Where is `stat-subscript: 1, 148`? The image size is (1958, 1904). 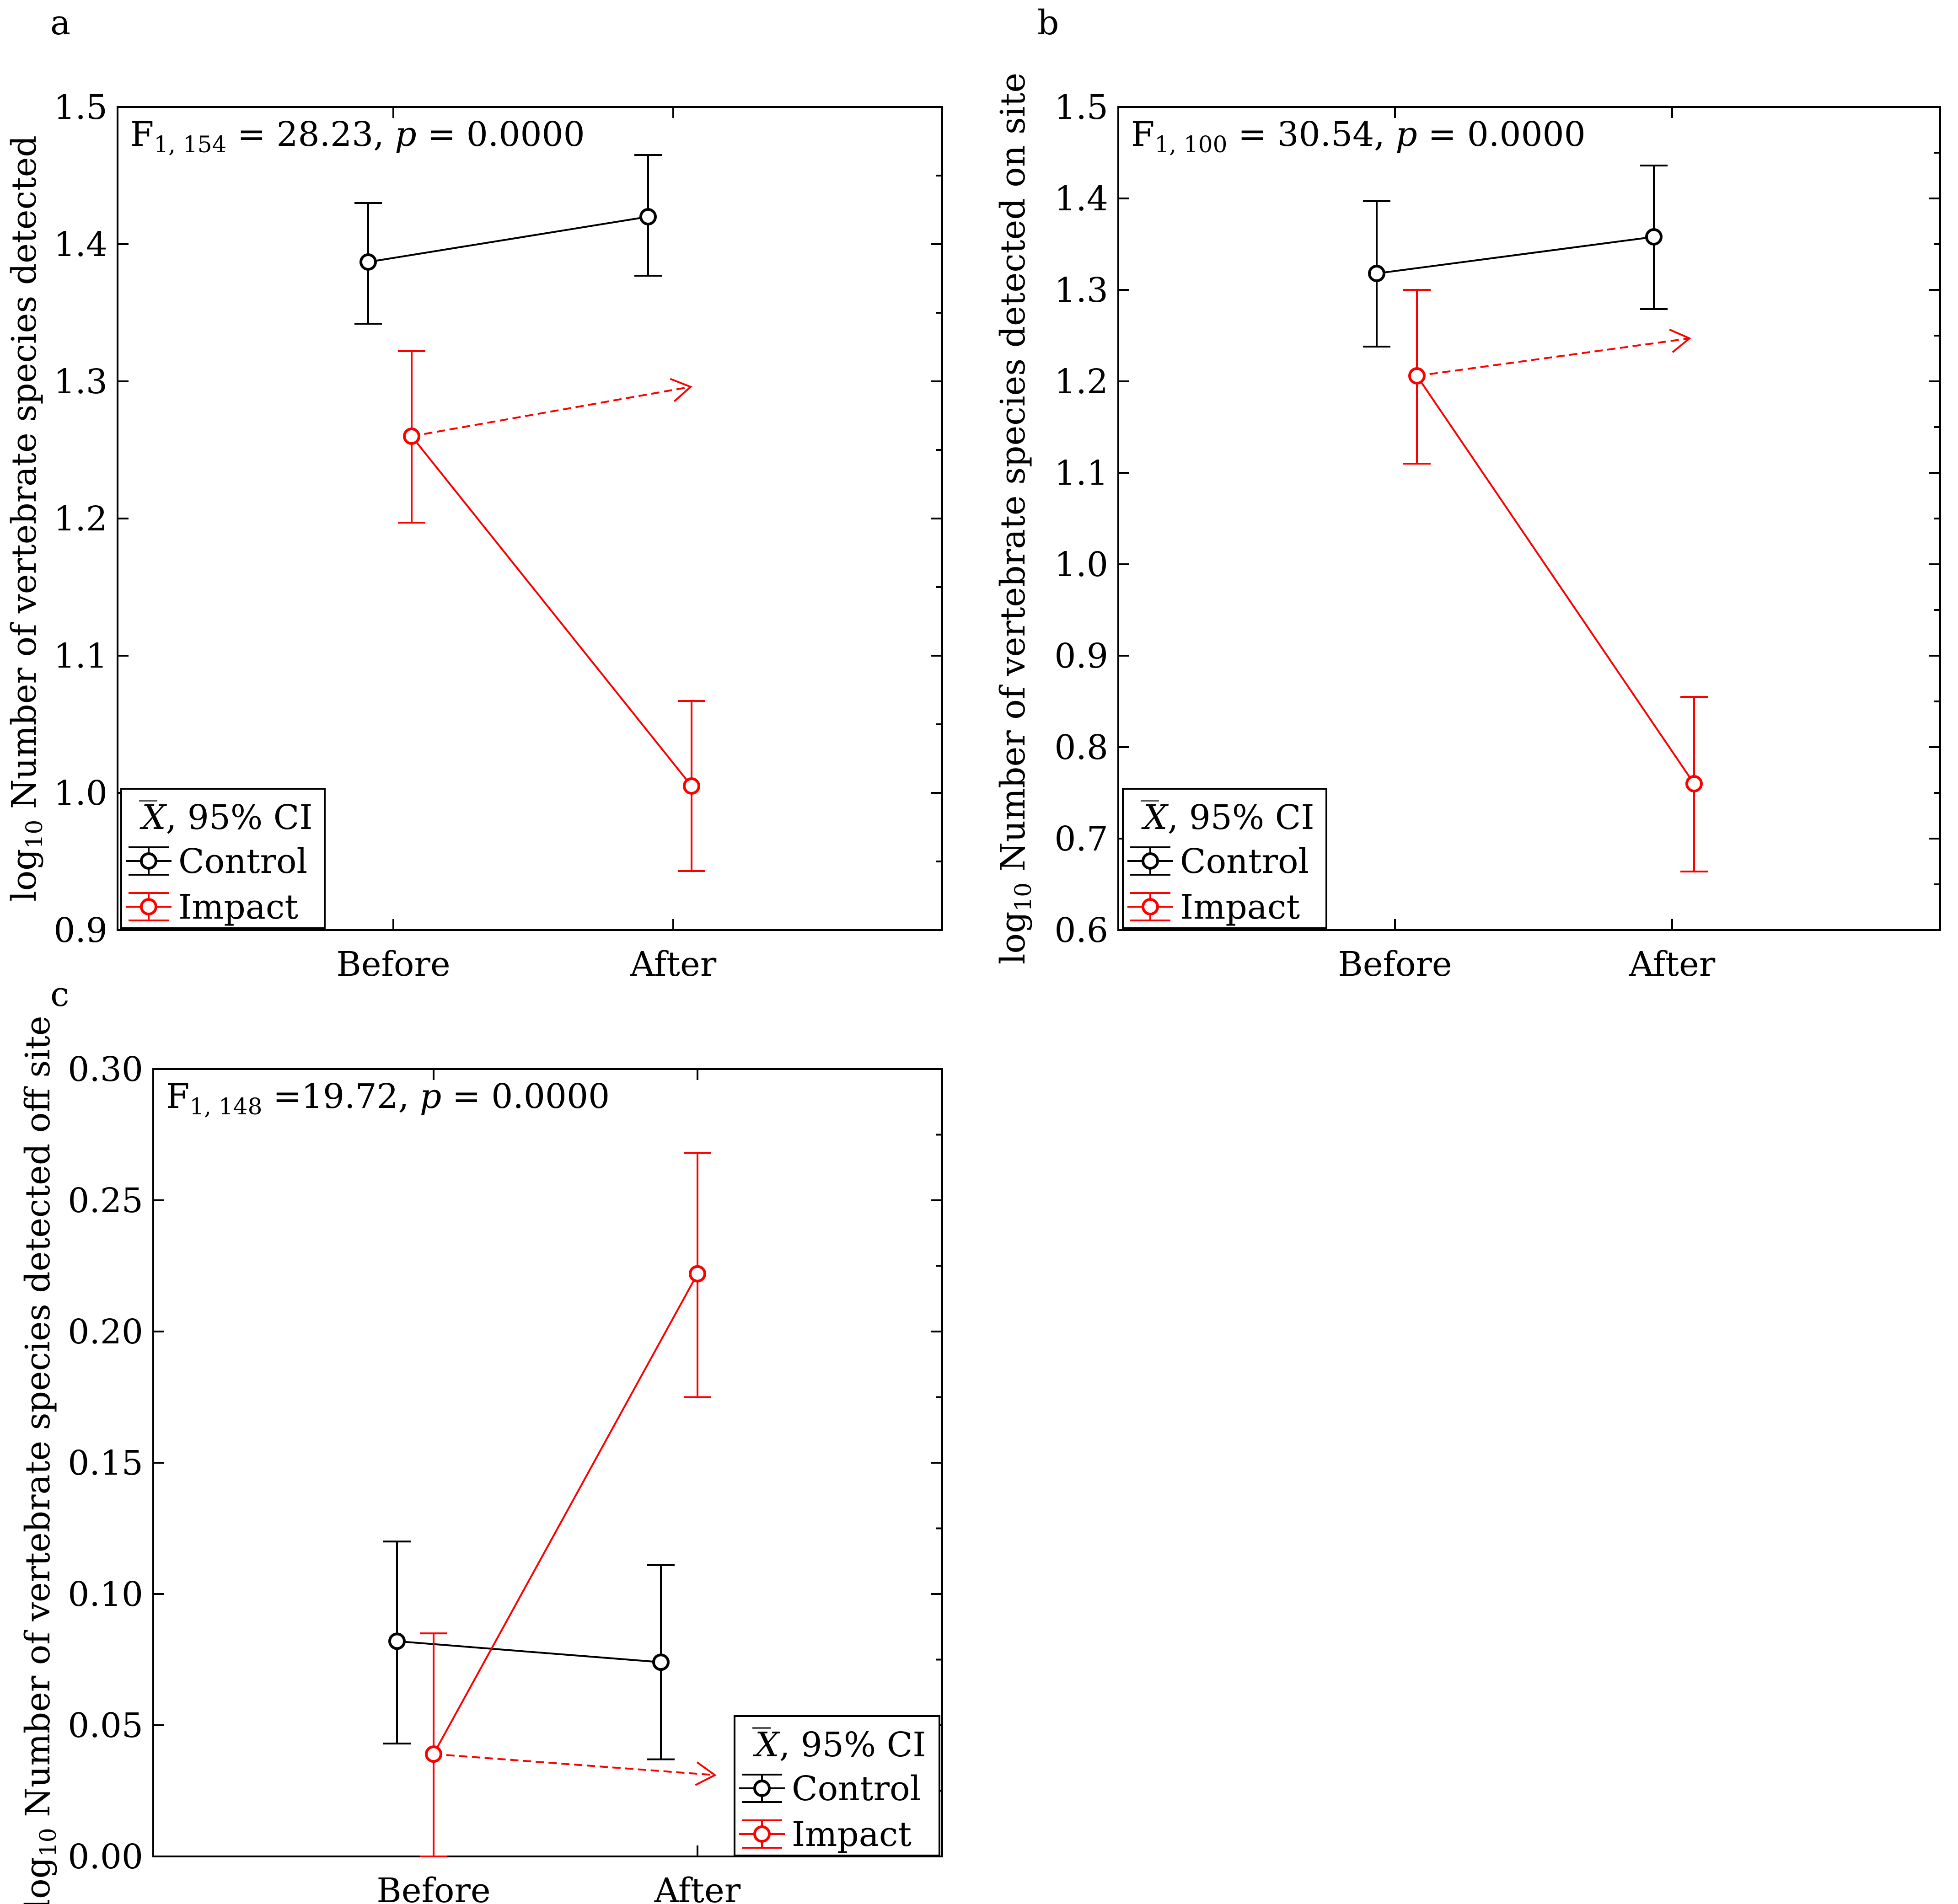
stat-subscript: 1, 148 is located at coordinates (225, 1106).